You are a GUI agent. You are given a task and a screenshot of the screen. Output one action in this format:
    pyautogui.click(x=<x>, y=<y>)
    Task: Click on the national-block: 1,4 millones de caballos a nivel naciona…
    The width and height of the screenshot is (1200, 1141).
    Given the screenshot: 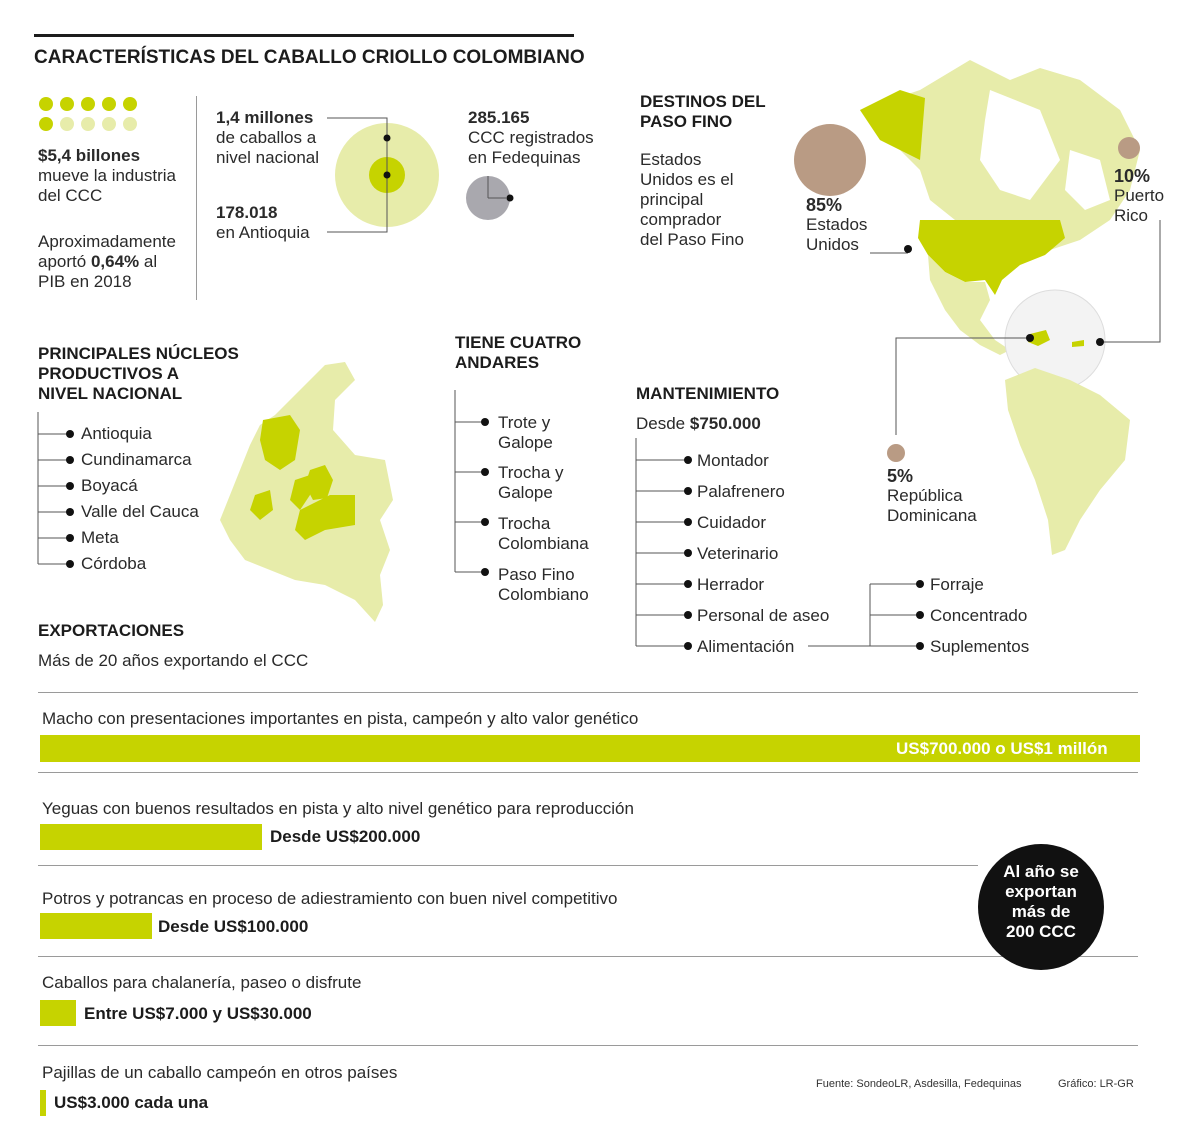 What is the action you would take?
    pyautogui.click(x=267, y=138)
    